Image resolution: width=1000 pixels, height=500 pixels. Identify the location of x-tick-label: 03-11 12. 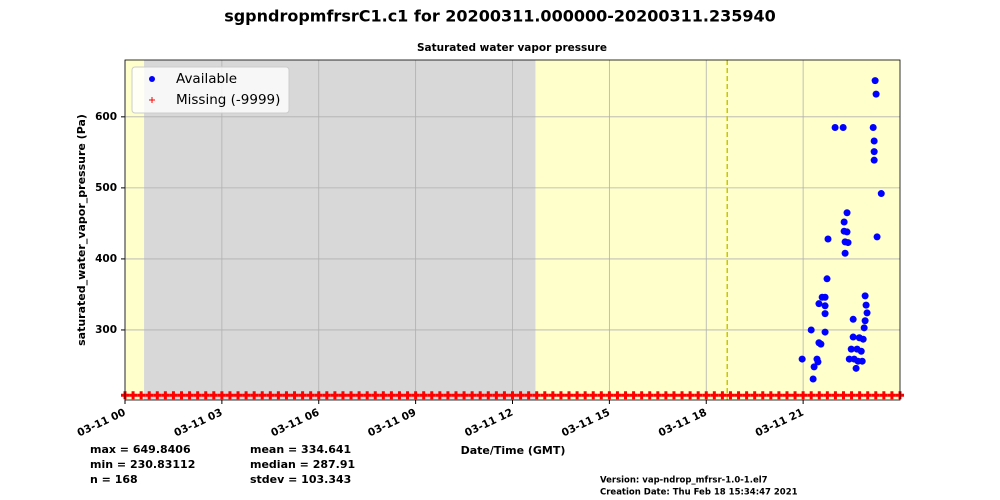
(489, 423).